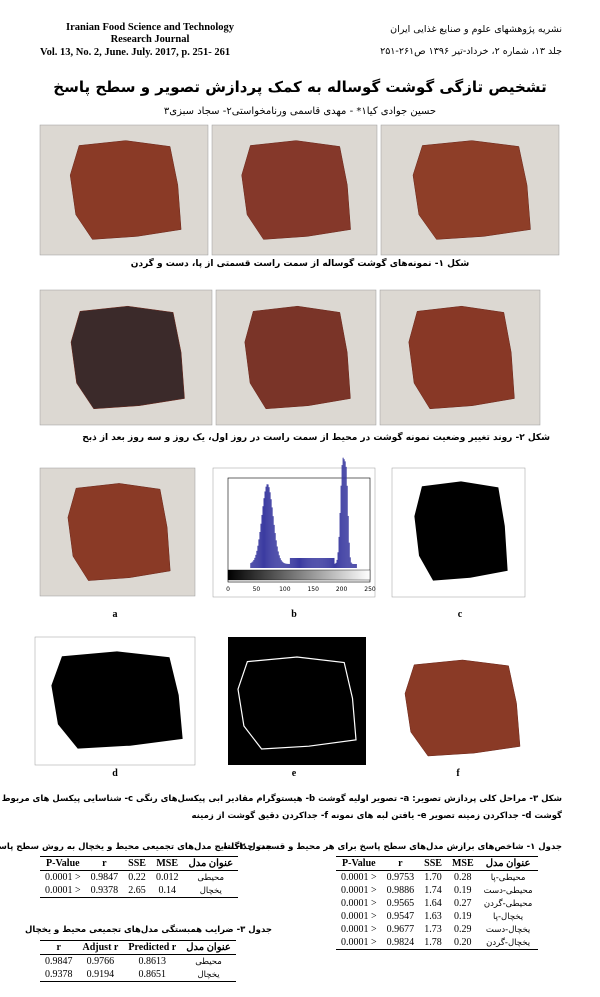  What do you see at coordinates (208, 947) in the screenshot?
I see `table-cell: عنوان مدل` at bounding box center [208, 947].